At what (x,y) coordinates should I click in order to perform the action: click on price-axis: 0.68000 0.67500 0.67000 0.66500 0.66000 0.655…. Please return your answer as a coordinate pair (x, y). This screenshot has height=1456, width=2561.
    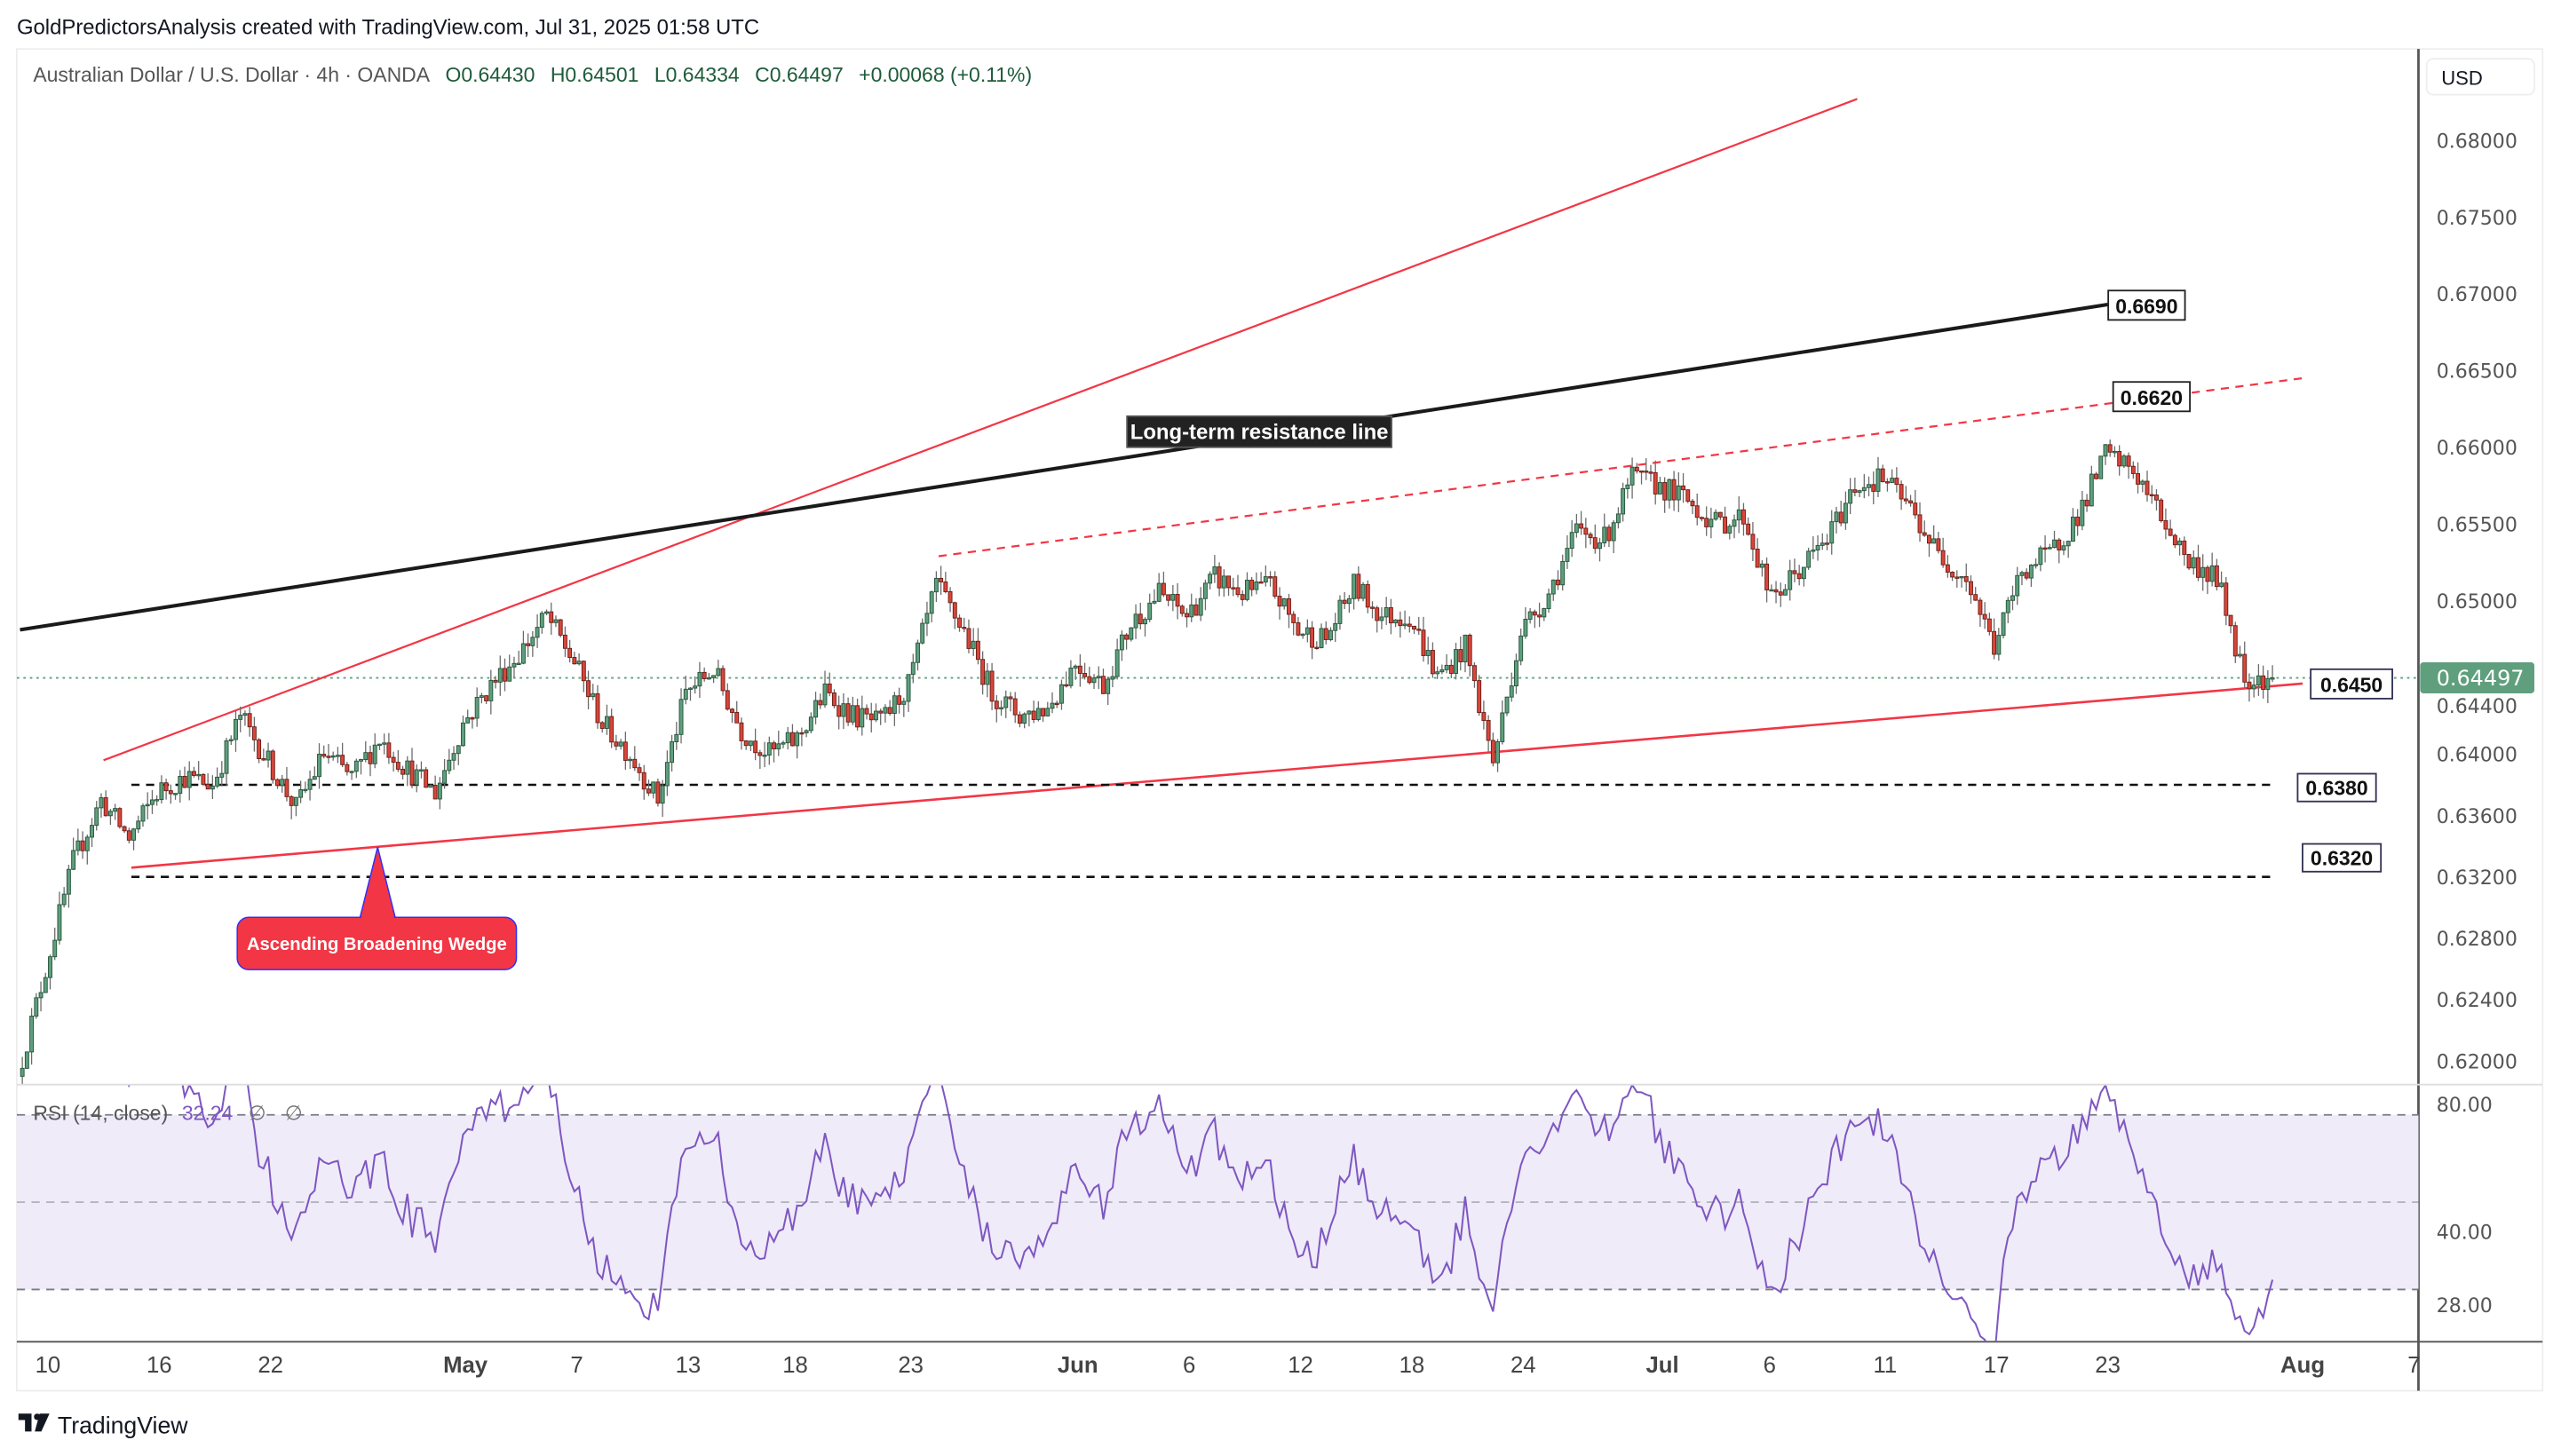
    Looking at the image, I should click on (2477, 602).